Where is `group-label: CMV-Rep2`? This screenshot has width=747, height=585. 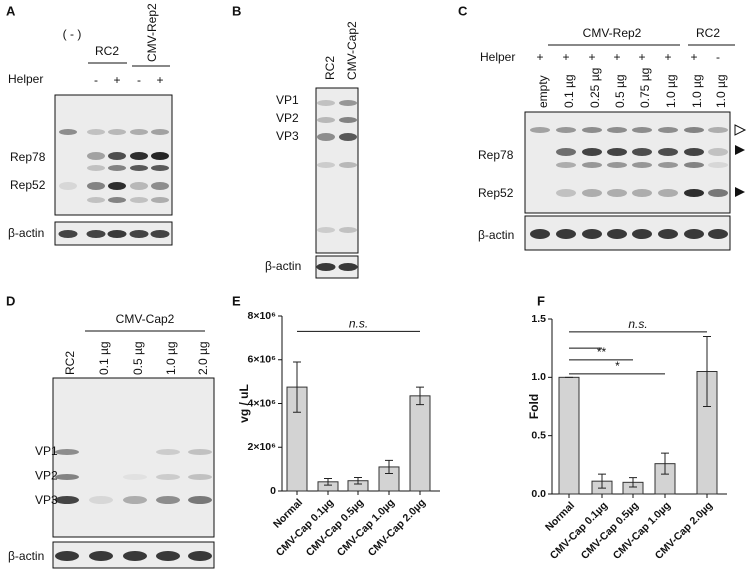
group-label: CMV-Rep2 is located at coordinates (152, 32).